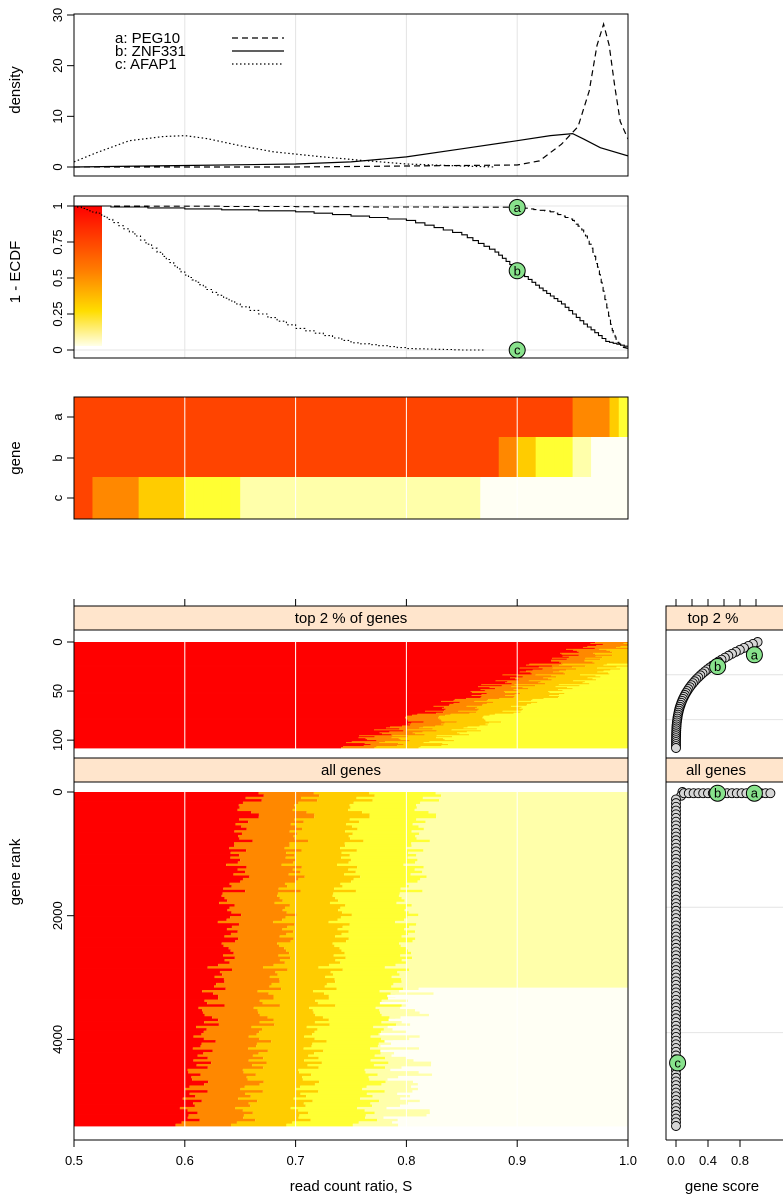  Describe the element at coordinates (147, 38) in the screenshot. I see `legend-entry-1: a: PEG10` at that location.